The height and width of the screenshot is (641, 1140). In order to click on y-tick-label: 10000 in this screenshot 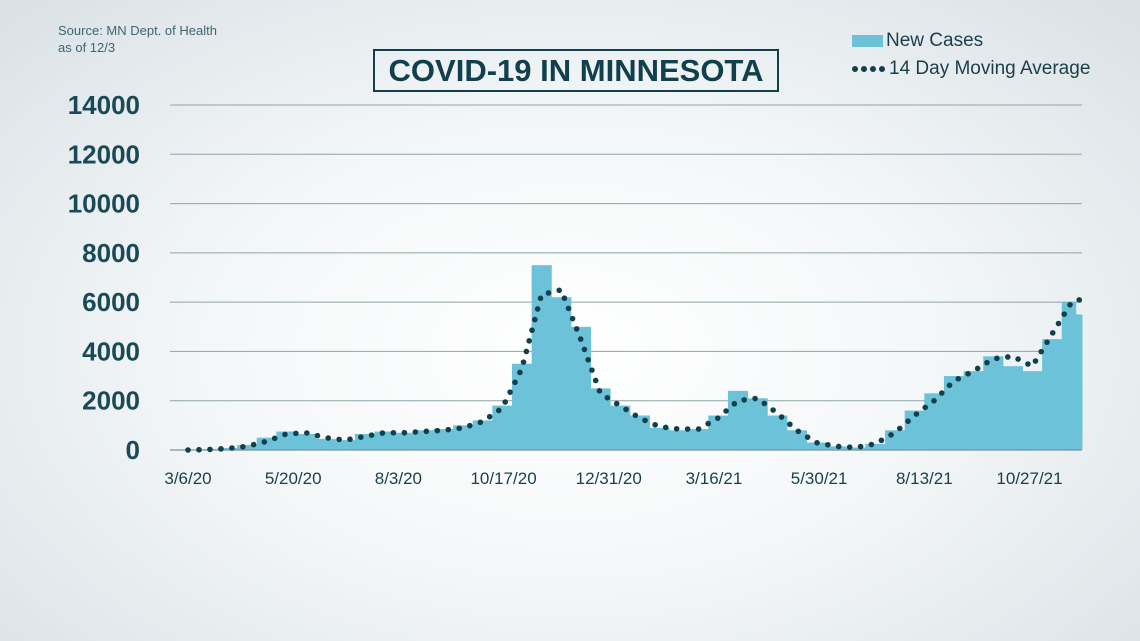, I will do `click(104, 204)`.